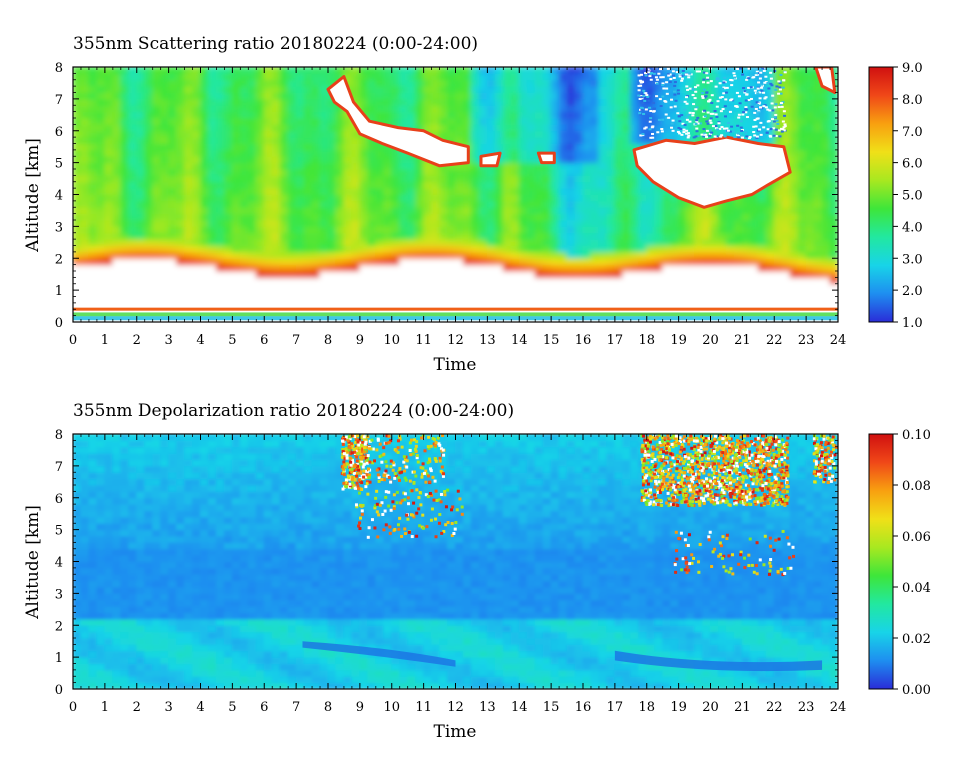 This screenshot has width=960, height=775. What do you see at coordinates (912, 196) in the screenshot?
I see `colorbar-tick-label: 5.0` at bounding box center [912, 196].